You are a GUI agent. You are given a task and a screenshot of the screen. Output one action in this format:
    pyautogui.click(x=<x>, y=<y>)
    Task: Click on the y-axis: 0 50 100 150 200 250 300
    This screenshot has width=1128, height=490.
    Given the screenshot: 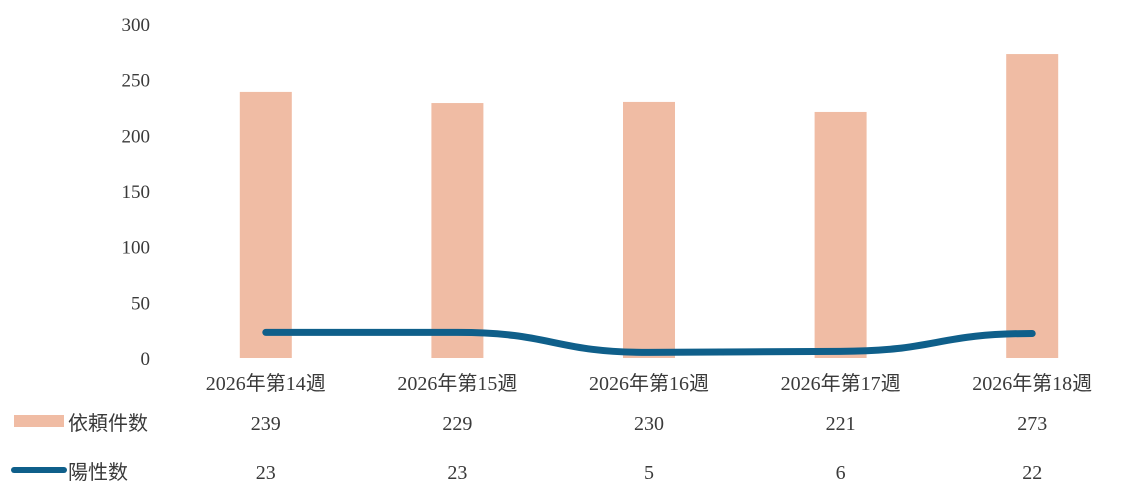 What is the action you would take?
    pyautogui.click(x=136, y=192)
    